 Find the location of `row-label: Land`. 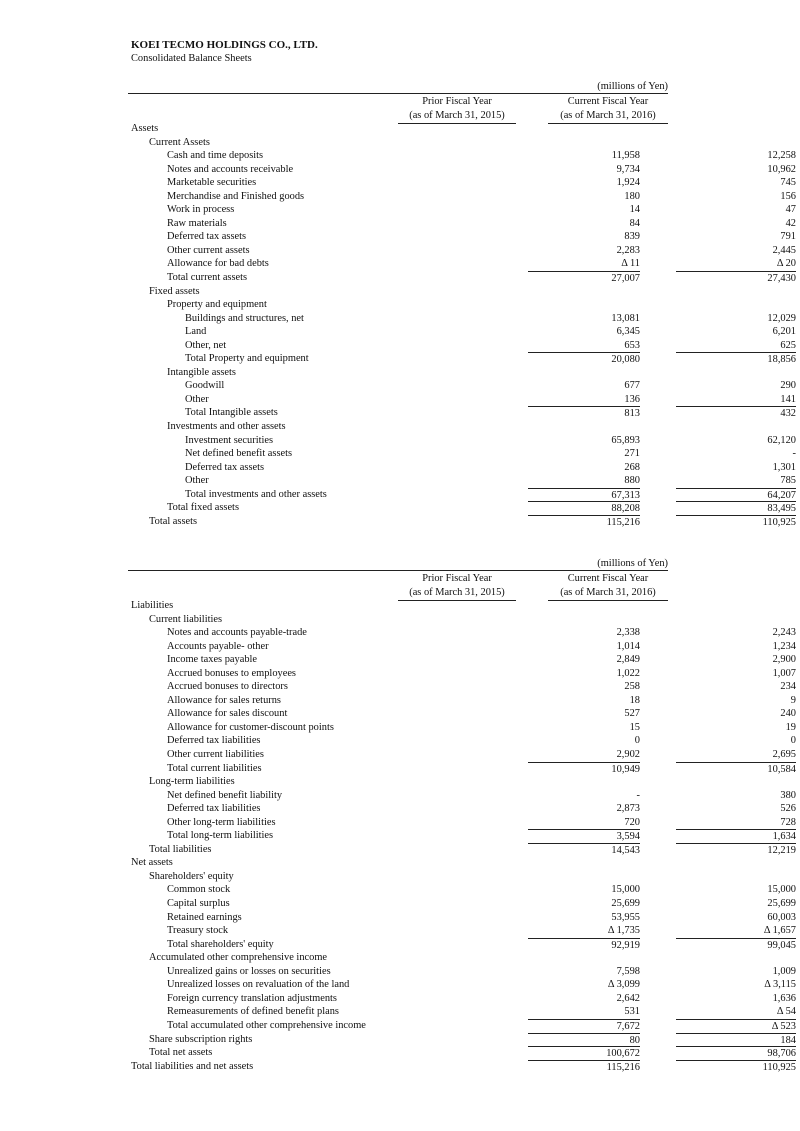

row-label: Land is located at coordinates (196, 332).